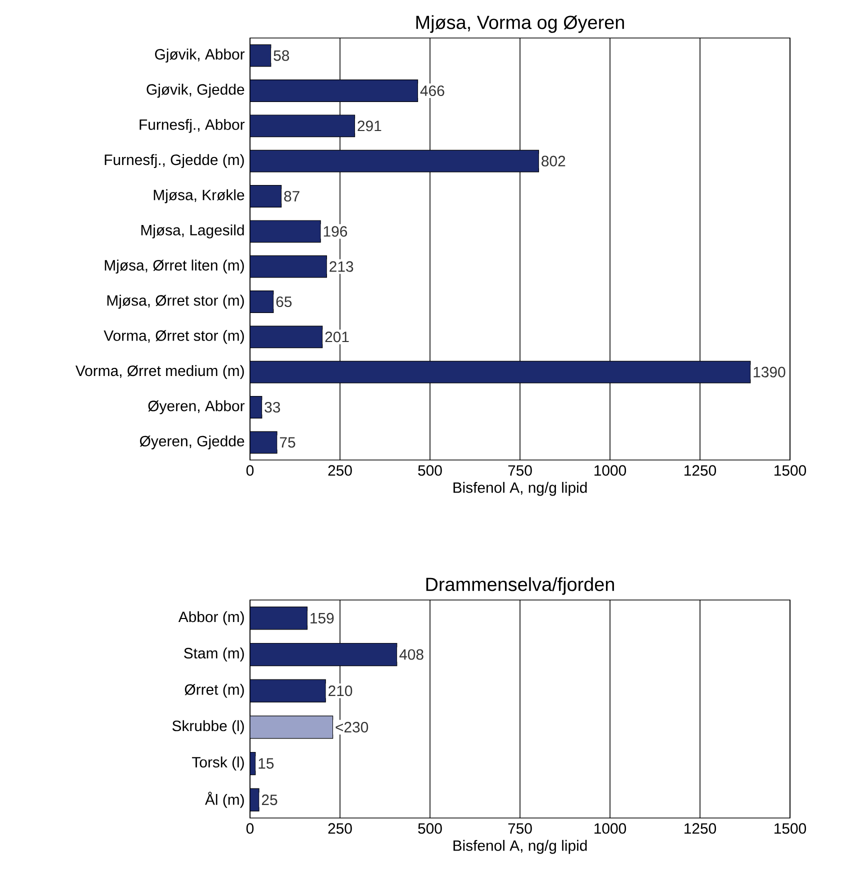 The height and width of the screenshot is (884, 842). What do you see at coordinates (272, 407) in the screenshot?
I see `data-label: 33` at bounding box center [272, 407].